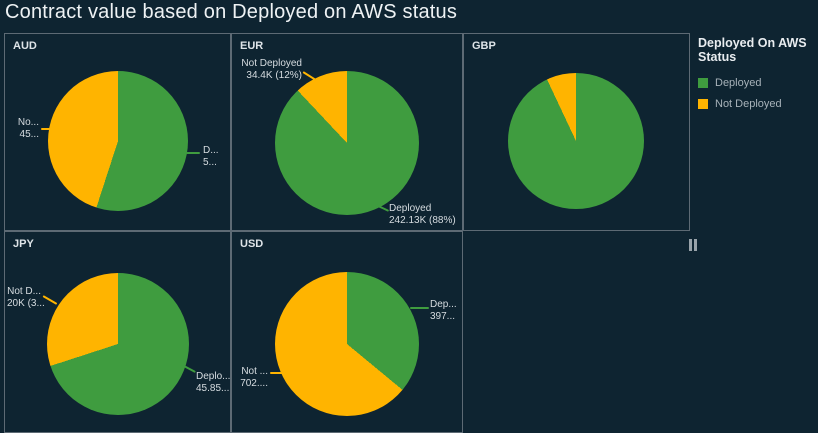  Describe the element at coordinates (410, 208) in the screenshot. I see `callout-line: Deployed` at that location.